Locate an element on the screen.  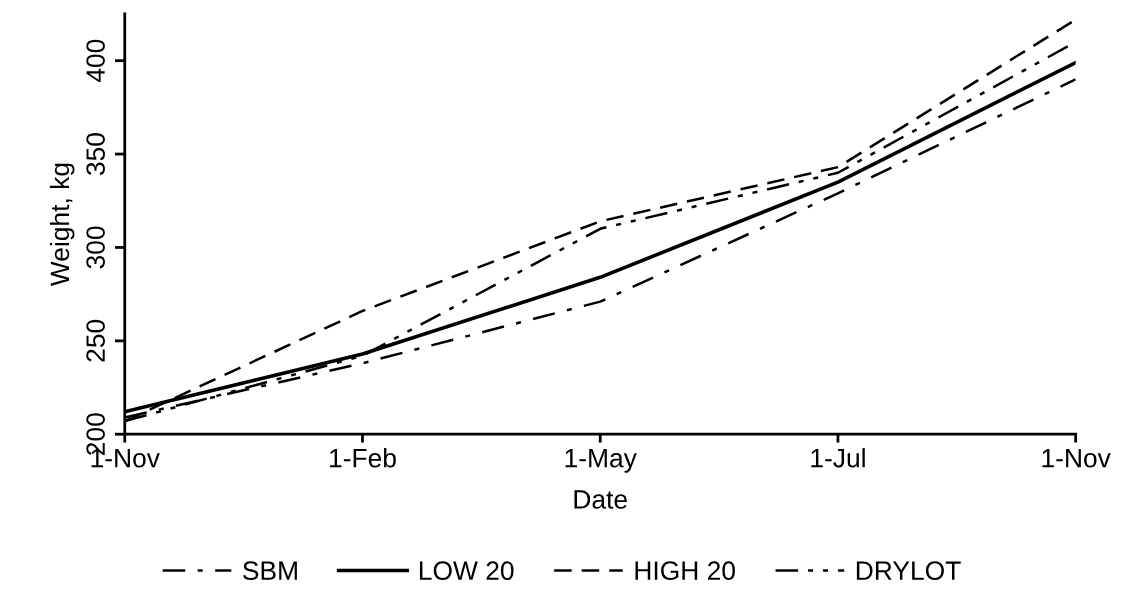
x-tick-label: 1-May is located at coordinates (601, 461).